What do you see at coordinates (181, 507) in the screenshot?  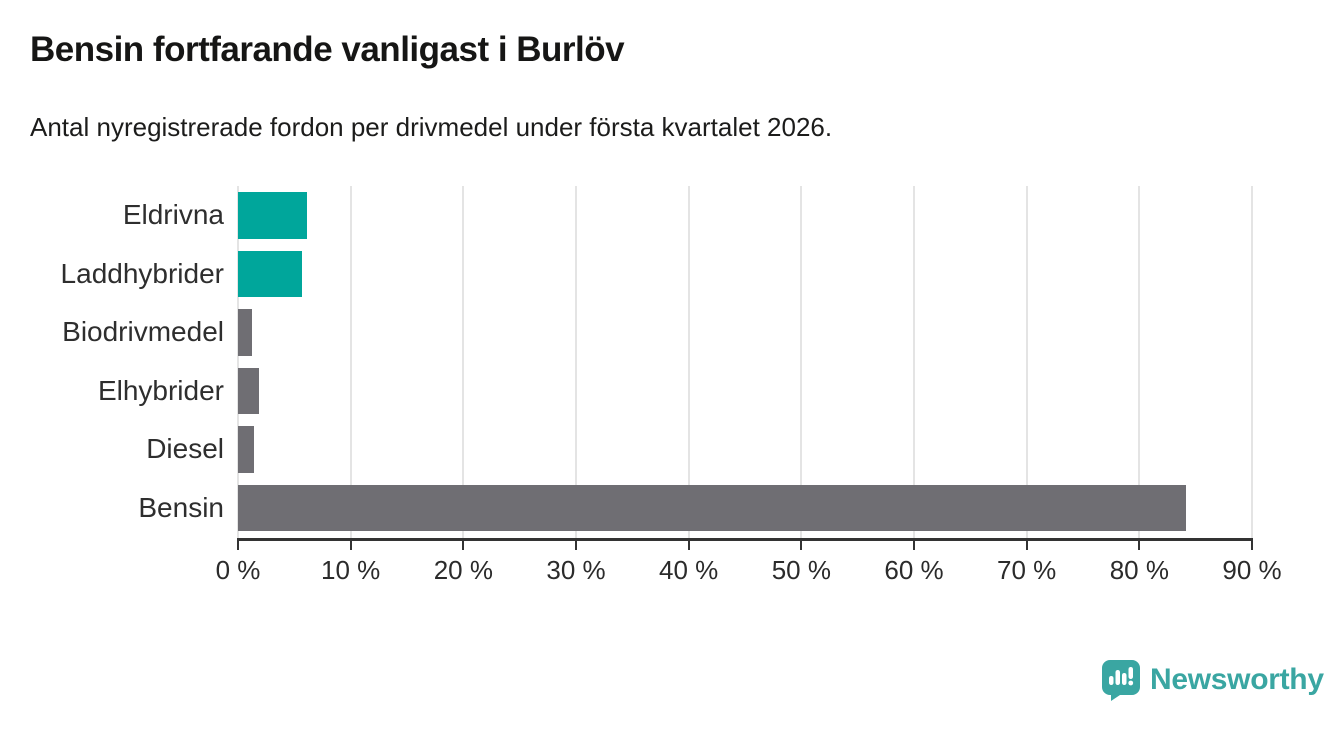 I see `category-label: Bensin` at bounding box center [181, 507].